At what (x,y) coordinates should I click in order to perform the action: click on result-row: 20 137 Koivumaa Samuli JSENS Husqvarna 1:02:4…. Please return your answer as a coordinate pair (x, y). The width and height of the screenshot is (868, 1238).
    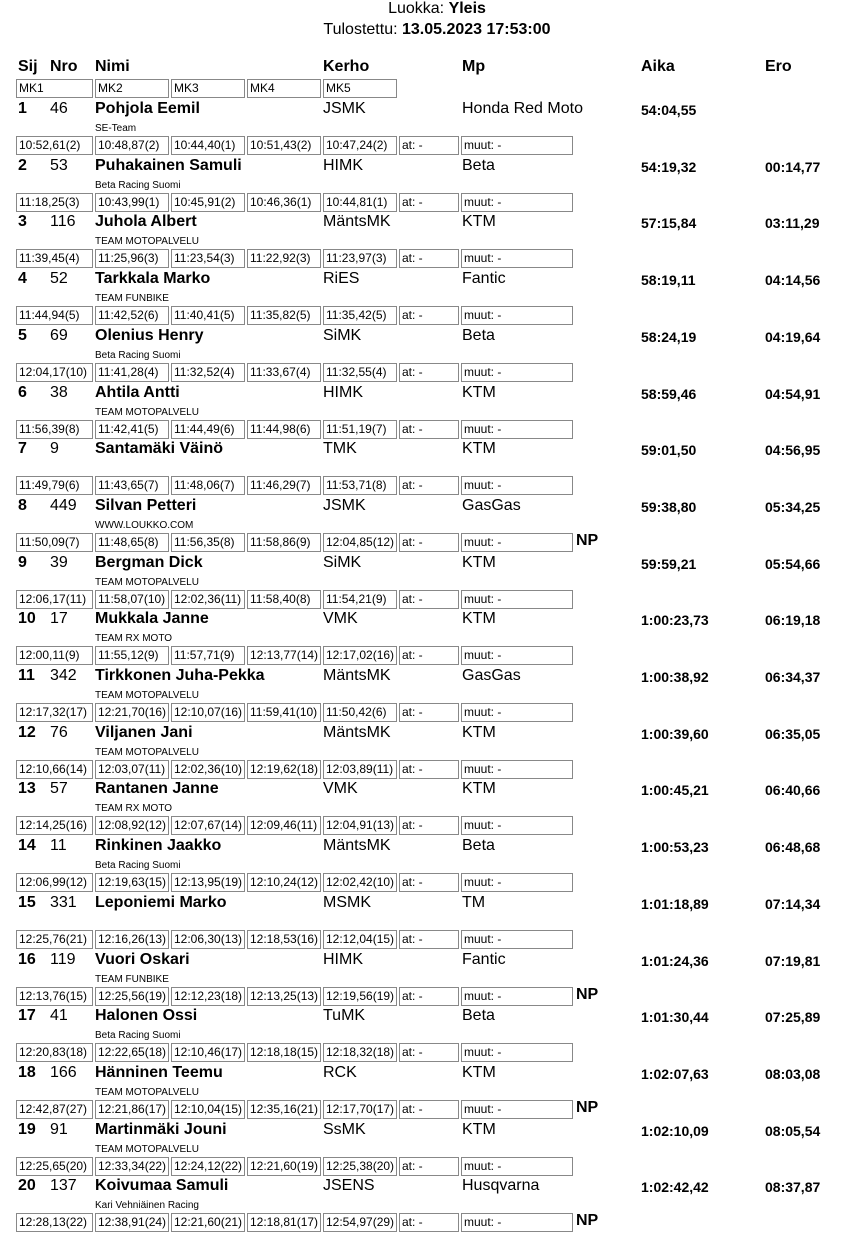
    Looking at the image, I should click on (434, 1205).